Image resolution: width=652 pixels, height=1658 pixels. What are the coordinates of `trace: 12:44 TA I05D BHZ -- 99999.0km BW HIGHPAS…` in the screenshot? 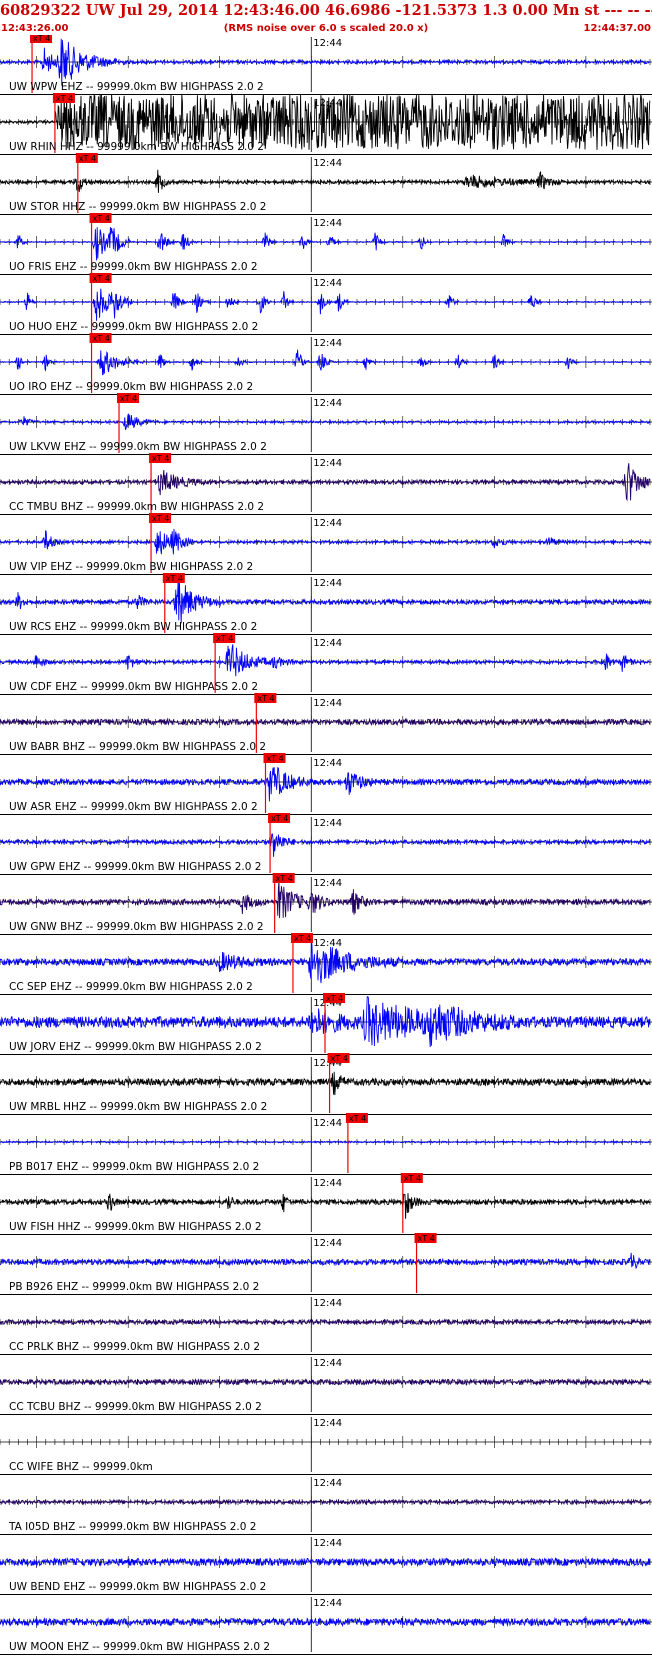 It's located at (326, 1506).